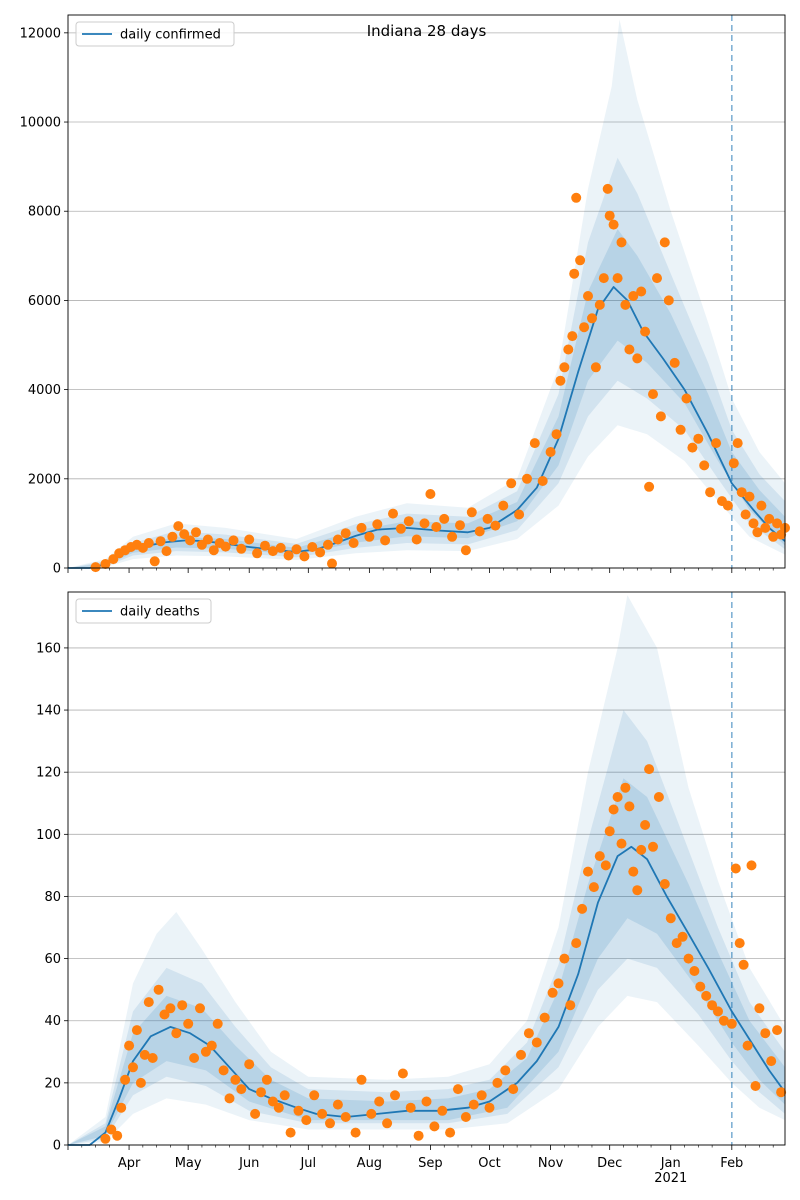 This screenshot has height=1200, width=800. Describe the element at coordinates (44, 479) in the screenshot. I see `y-tick-label: 2000` at that location.